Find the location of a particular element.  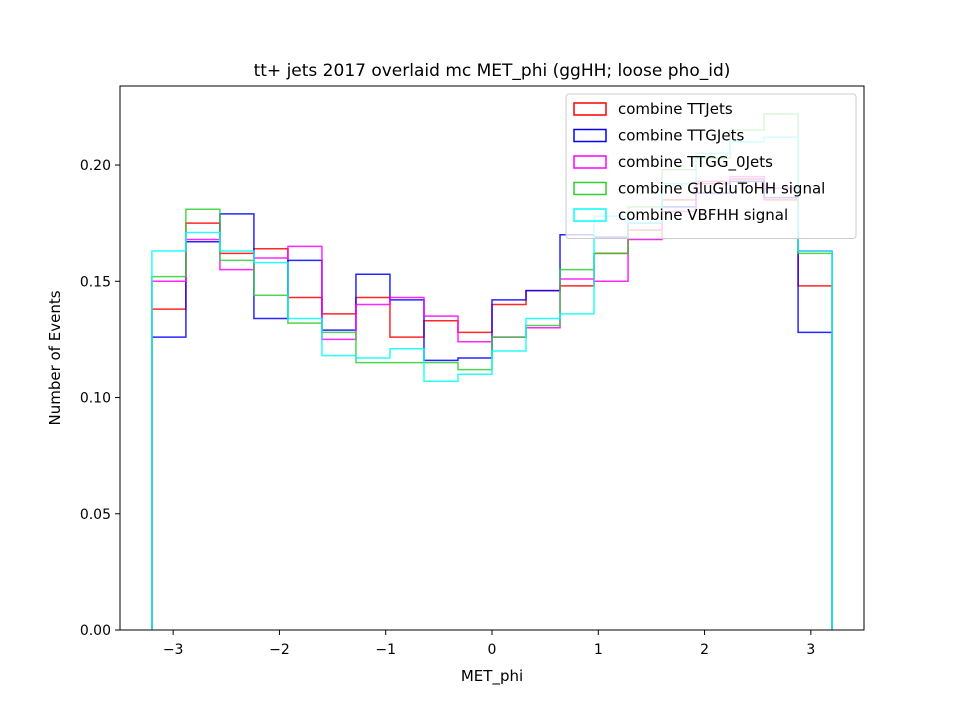

legend-label: combine GluGluToHH signal is located at coordinates (721, 189).